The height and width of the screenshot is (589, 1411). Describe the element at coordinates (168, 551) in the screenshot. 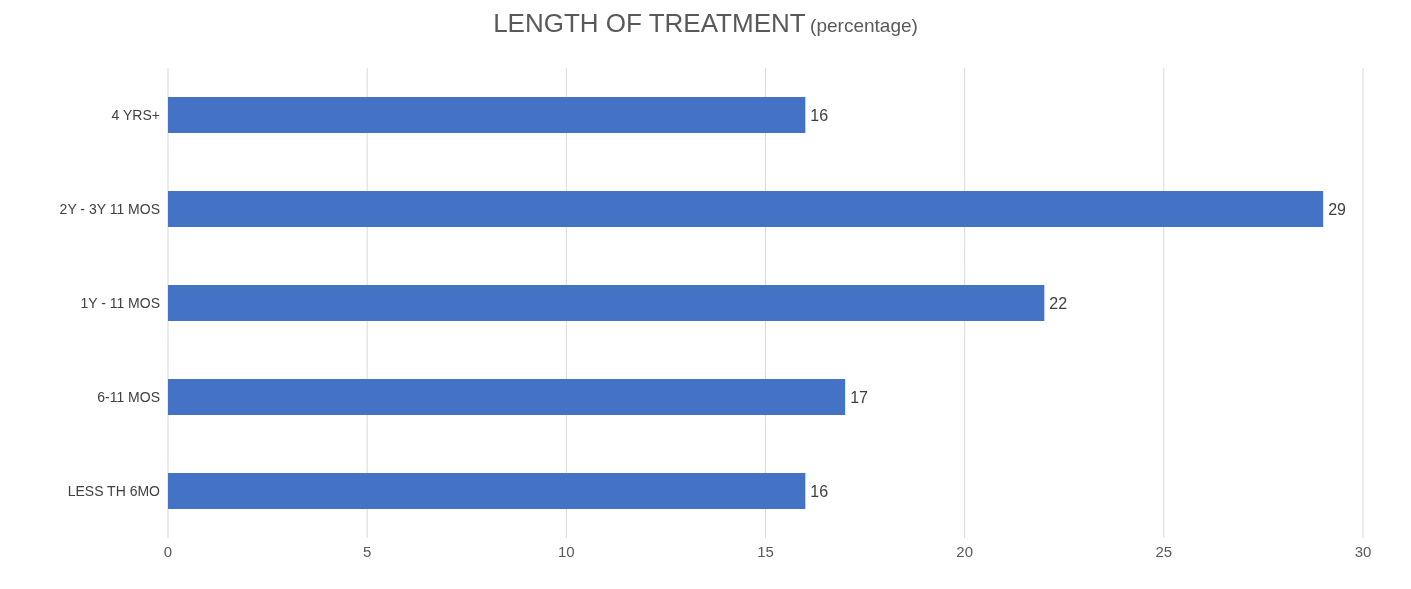

I see `x-tick-label: 0` at that location.